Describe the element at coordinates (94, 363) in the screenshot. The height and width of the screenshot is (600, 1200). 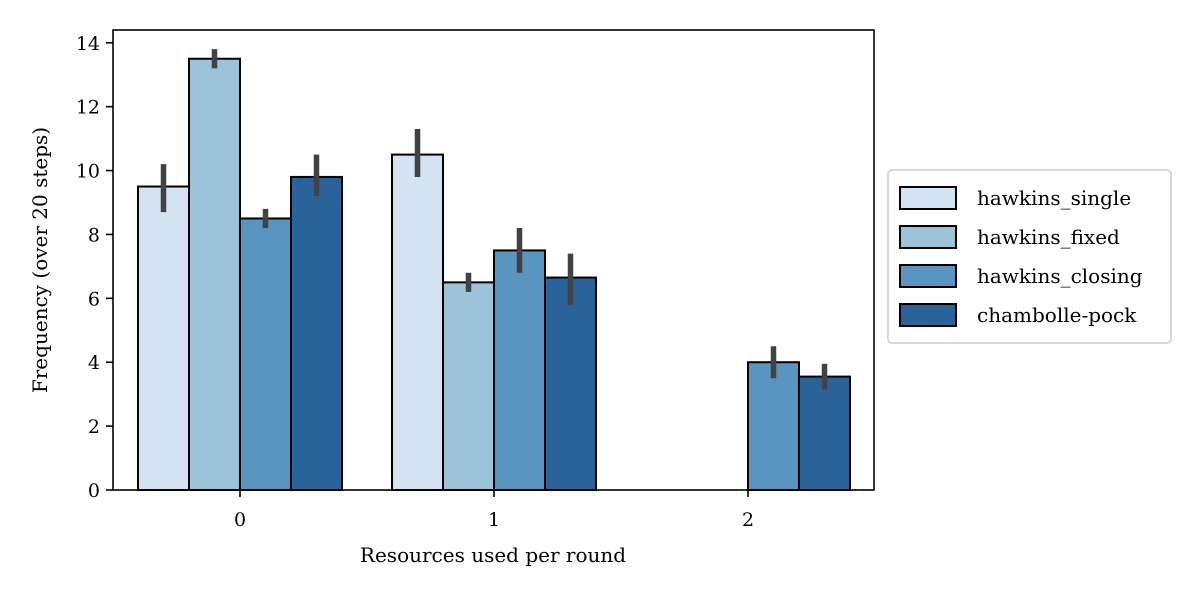
I see `y-tick-label: 4` at that location.